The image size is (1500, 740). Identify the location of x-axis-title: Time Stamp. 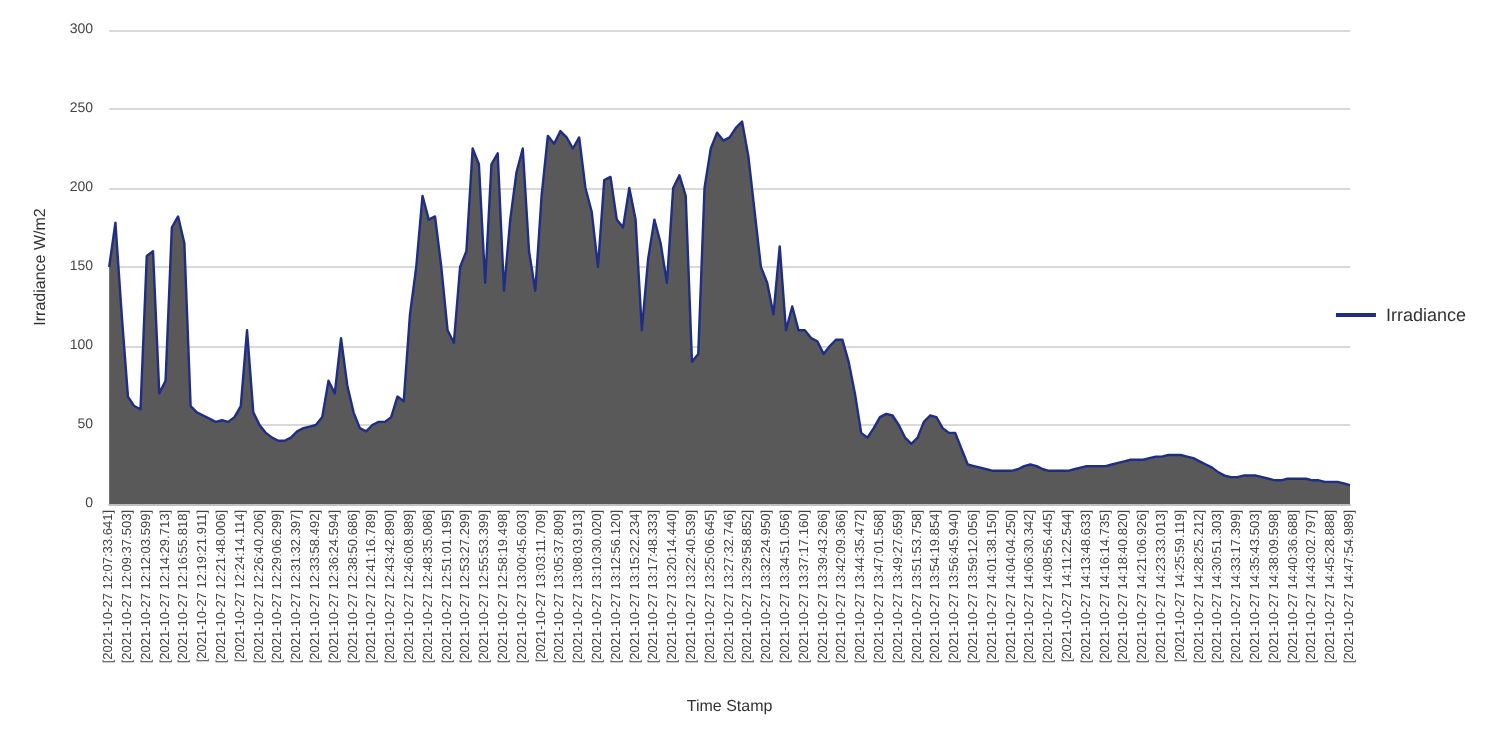
(730, 706).